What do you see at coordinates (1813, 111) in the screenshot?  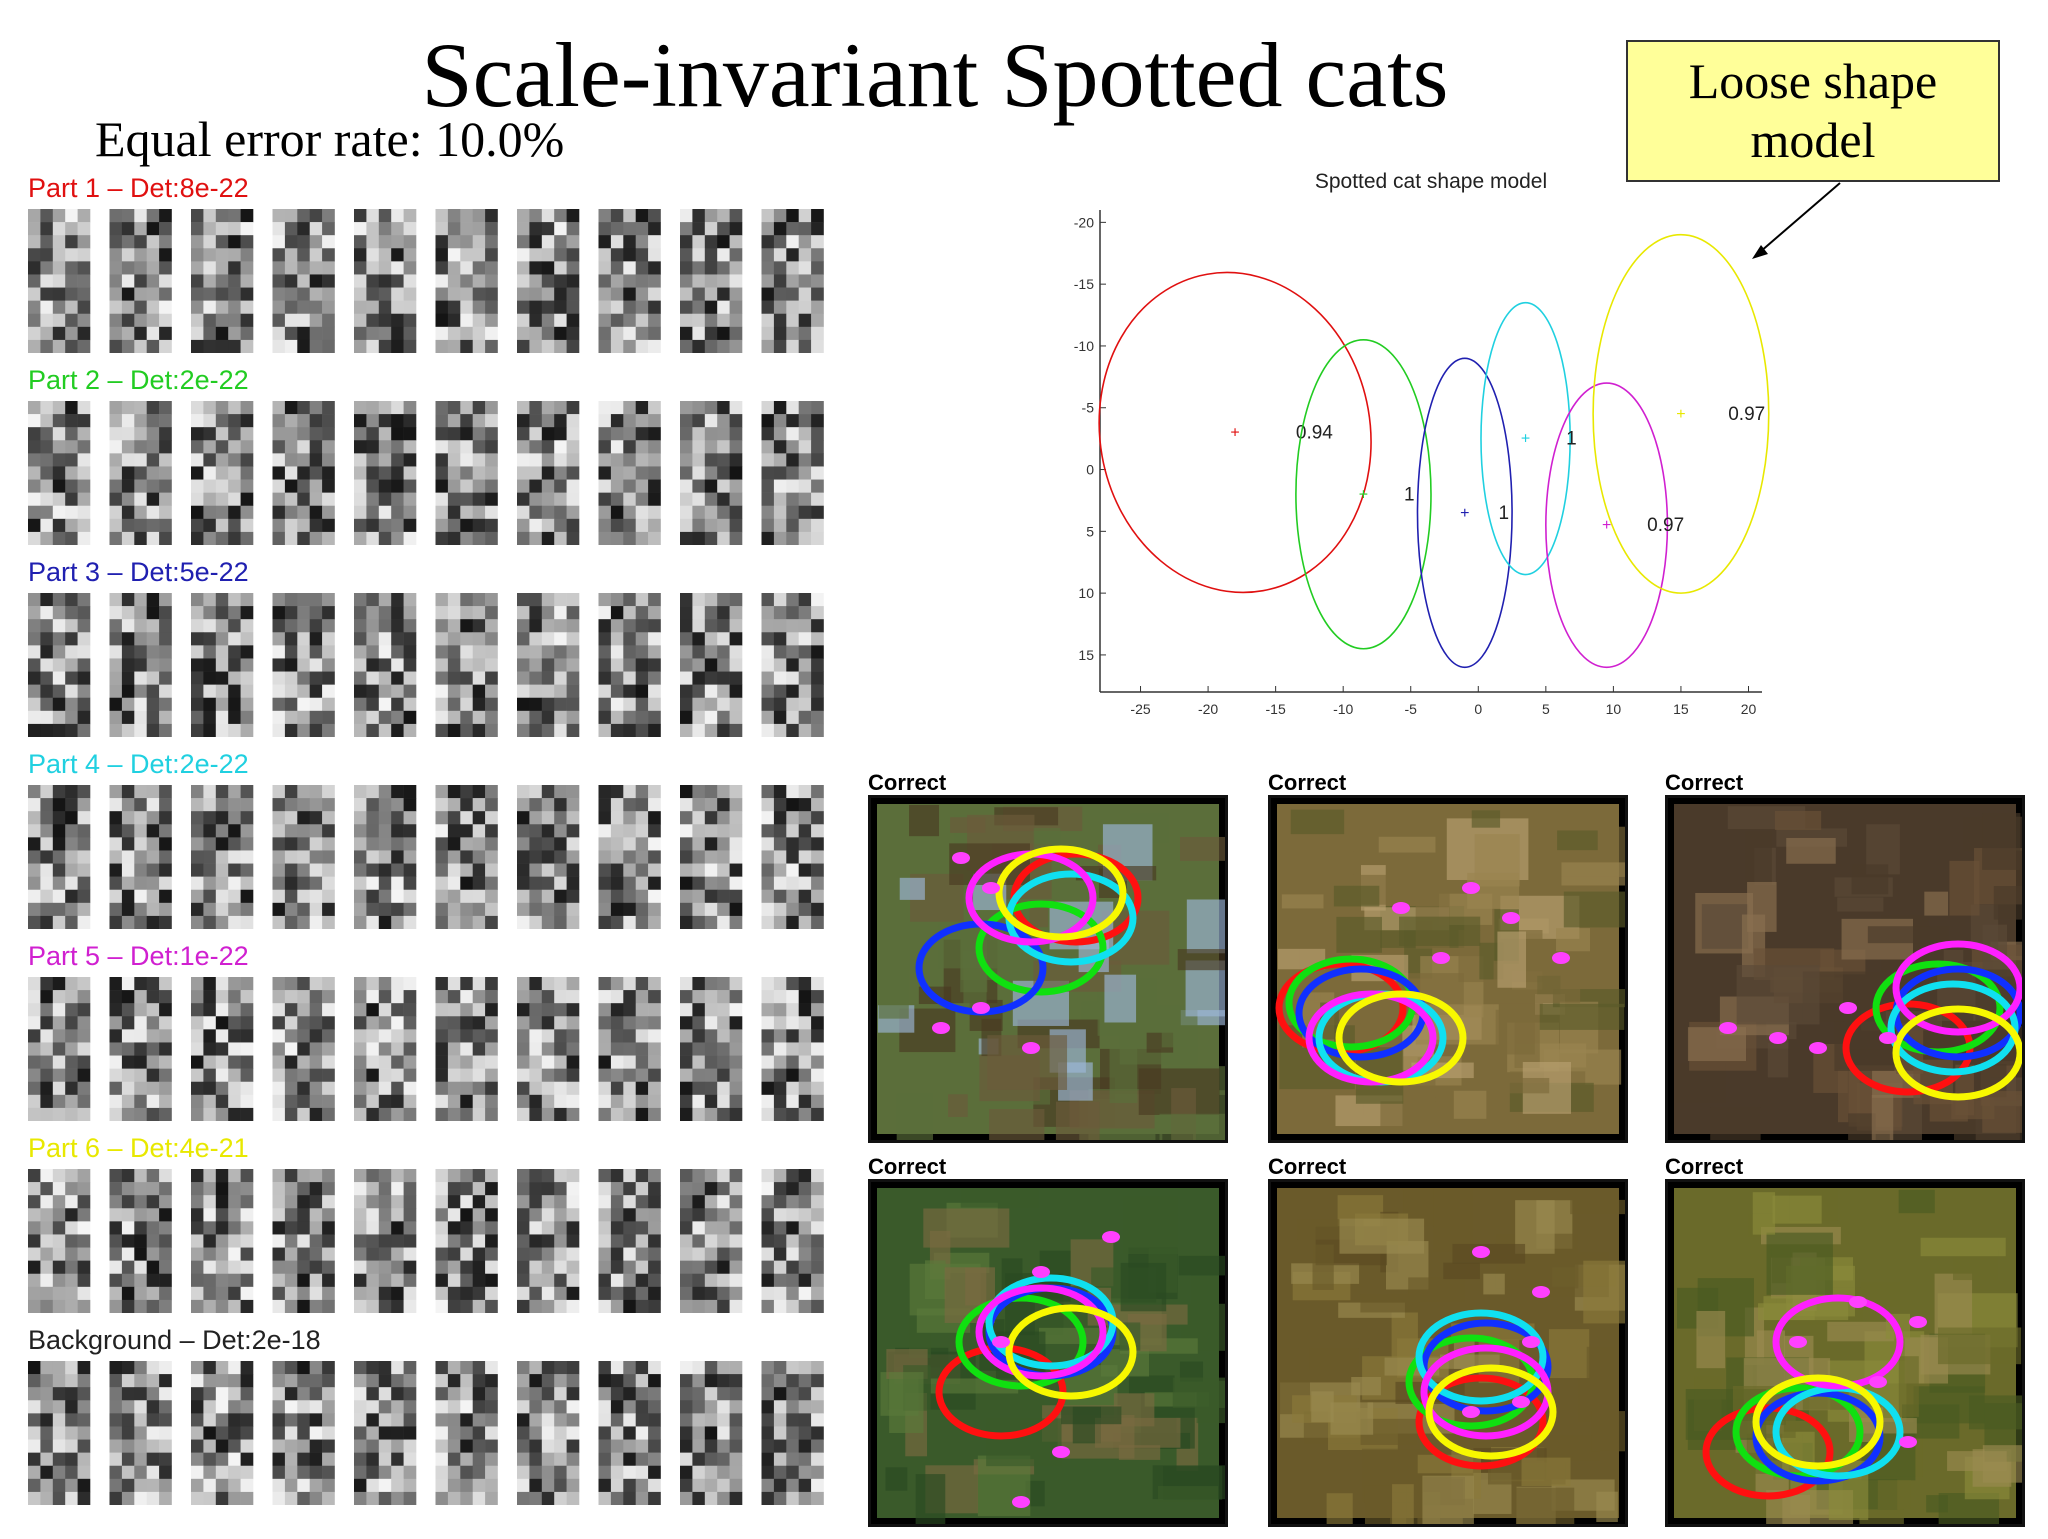 I see `loose-shape-callout: Loose shape model` at bounding box center [1813, 111].